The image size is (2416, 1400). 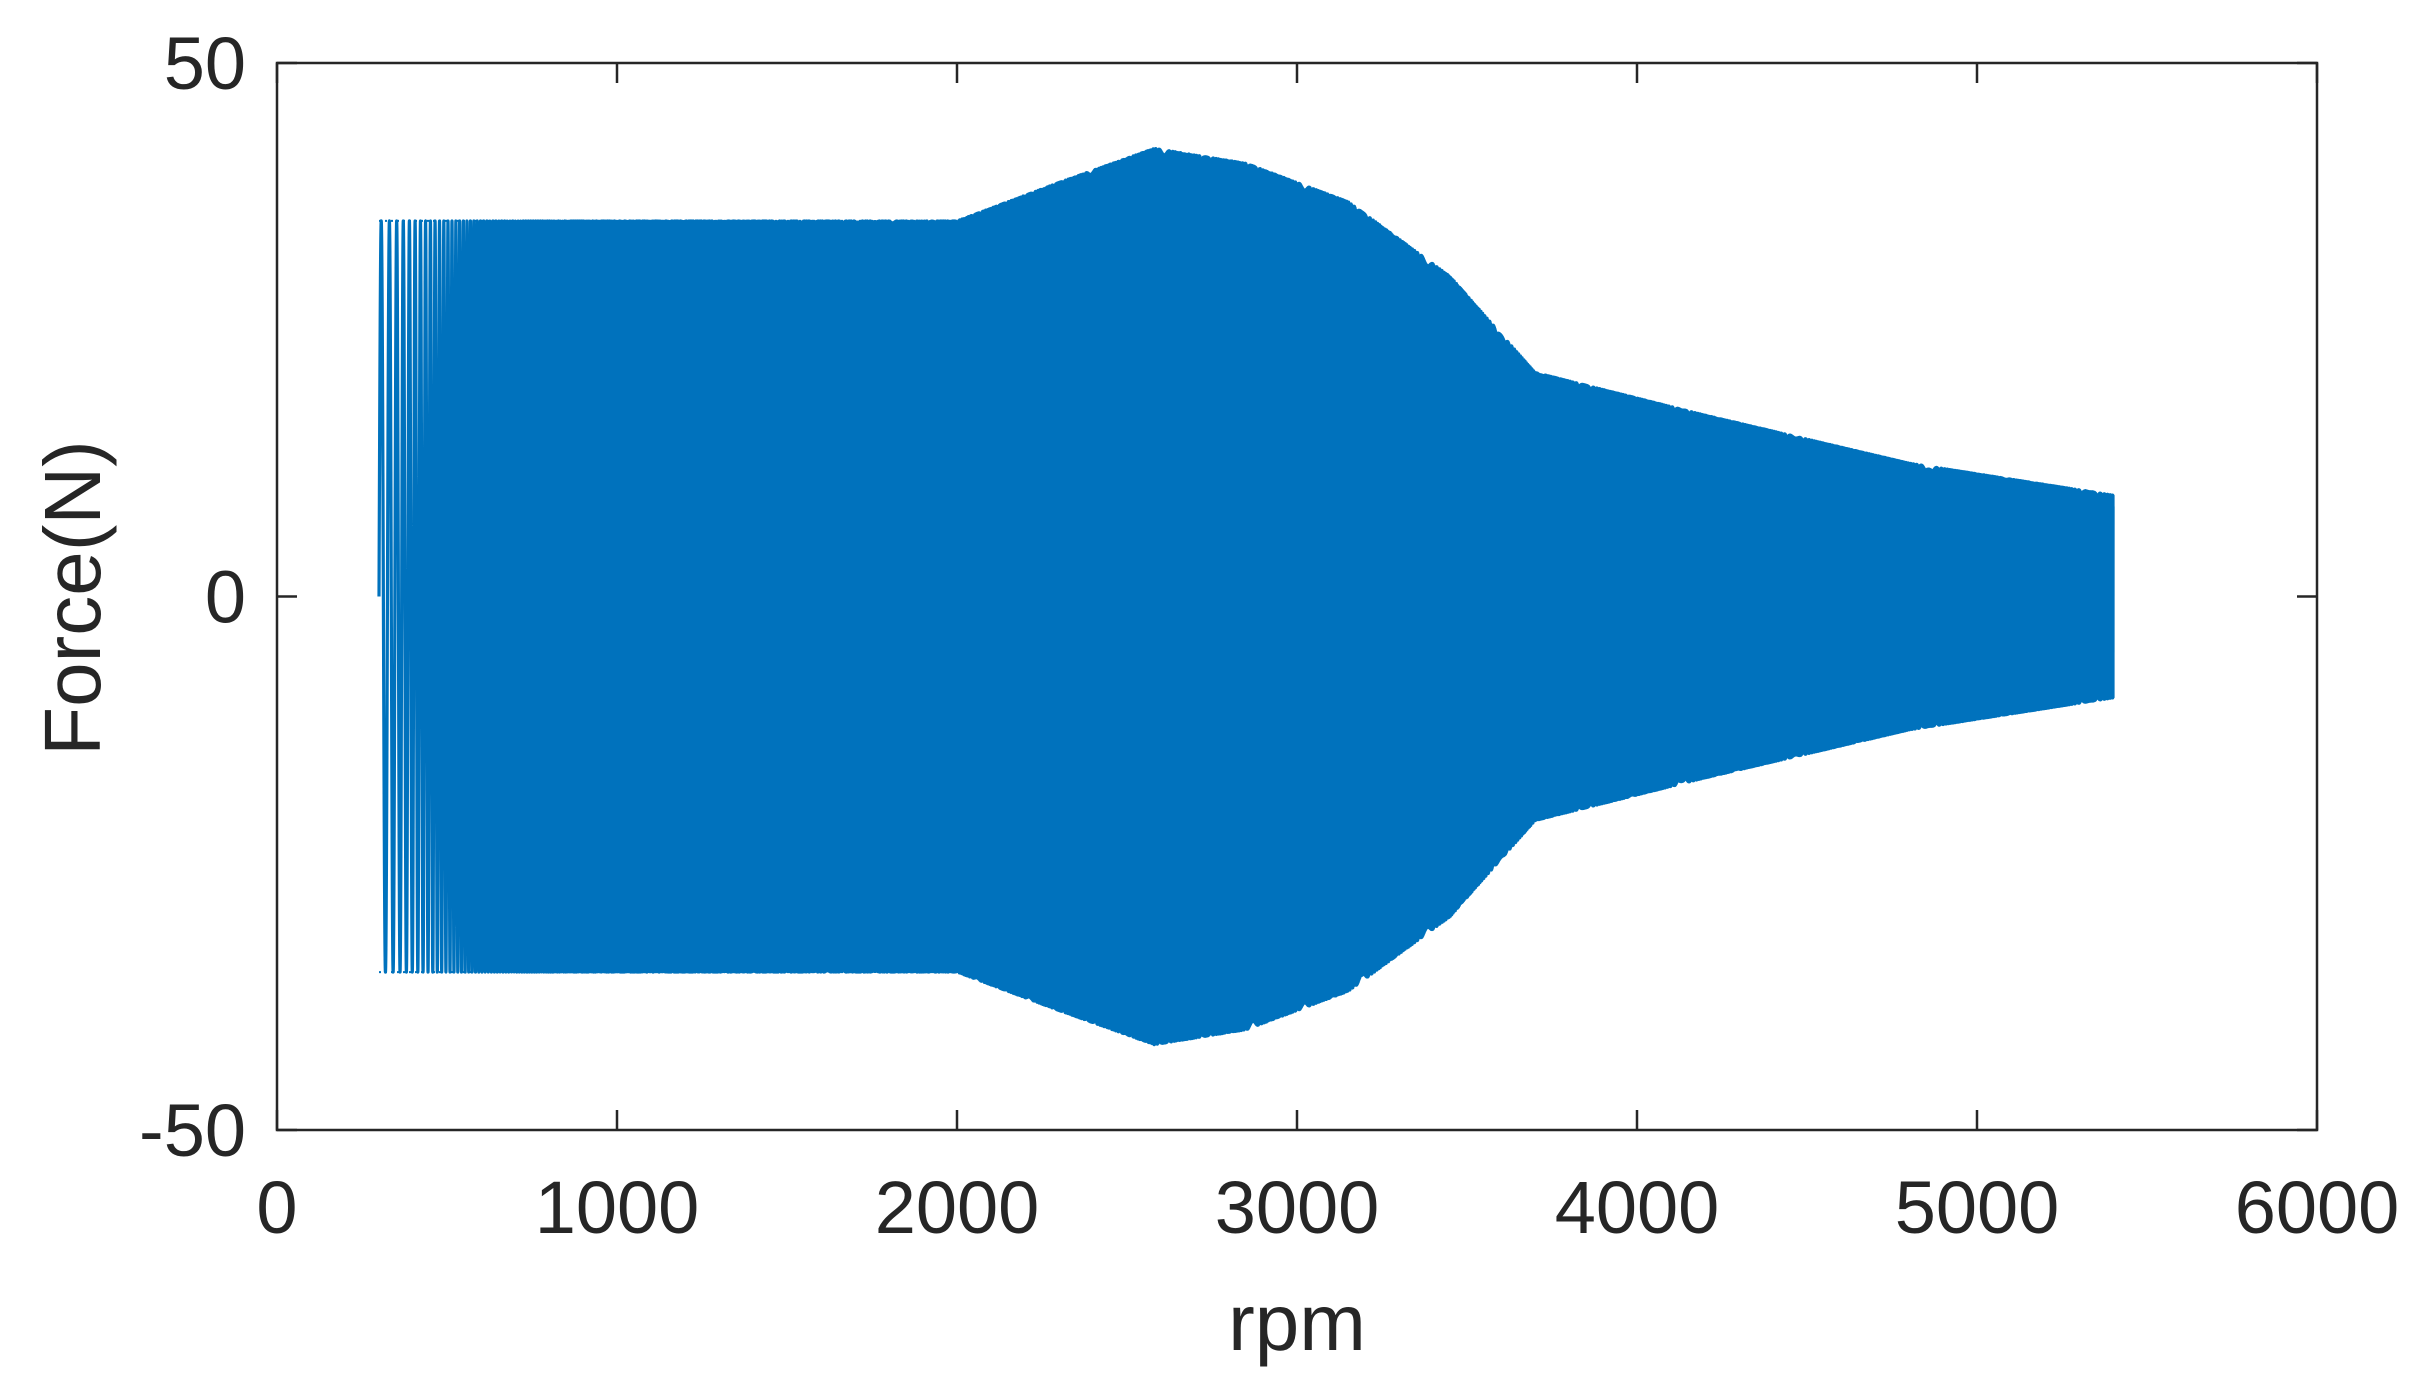 I want to click on x-tick-label: 2000, so click(x=957, y=1207).